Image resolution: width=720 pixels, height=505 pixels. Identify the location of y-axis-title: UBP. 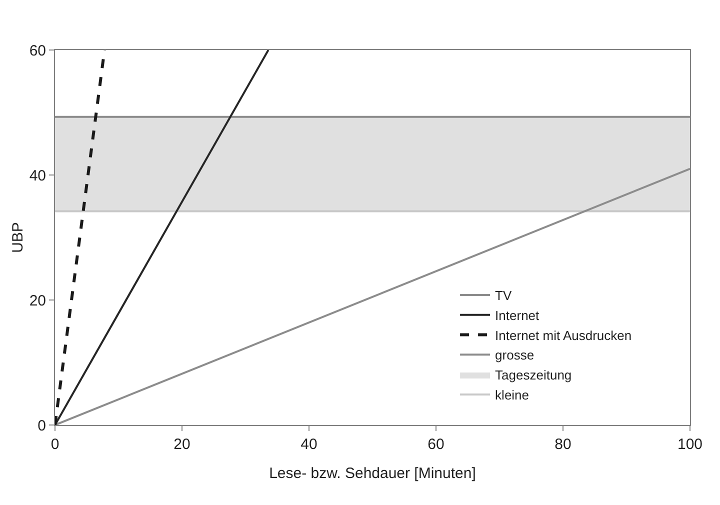
(18, 237).